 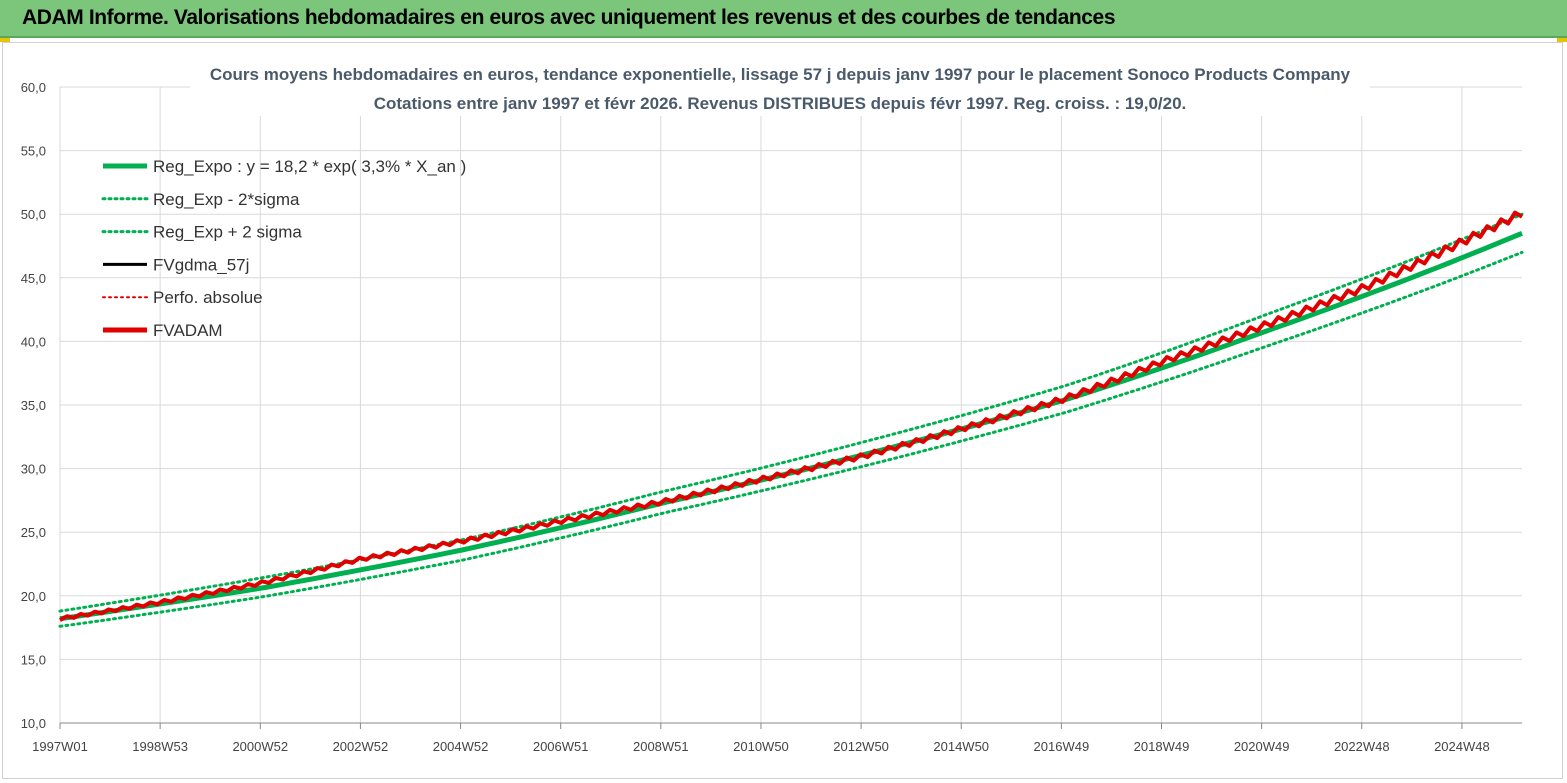 What do you see at coordinates (33, 532) in the screenshot?
I see `y-tick-label: 25,0` at bounding box center [33, 532].